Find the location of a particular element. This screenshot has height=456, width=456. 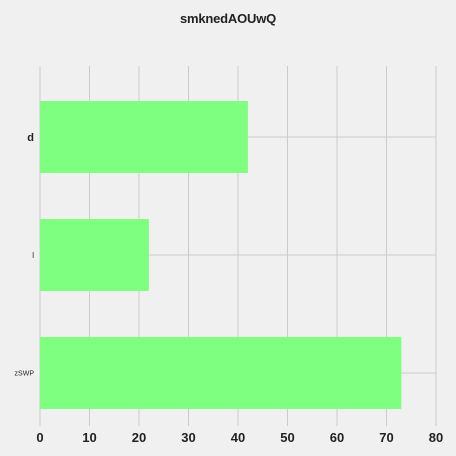

x-tick-label: 60 is located at coordinates (337, 437).